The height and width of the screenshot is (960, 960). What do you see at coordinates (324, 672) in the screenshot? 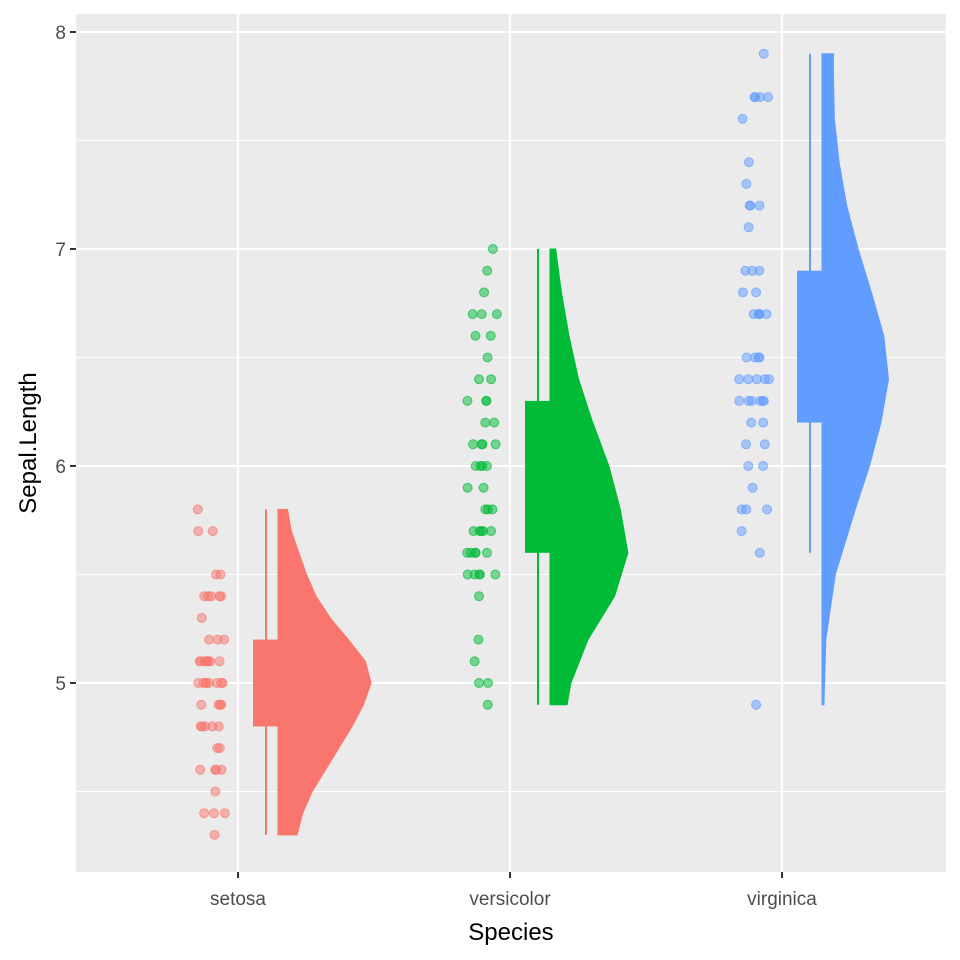
I see `density-cloud-setosa` at bounding box center [324, 672].